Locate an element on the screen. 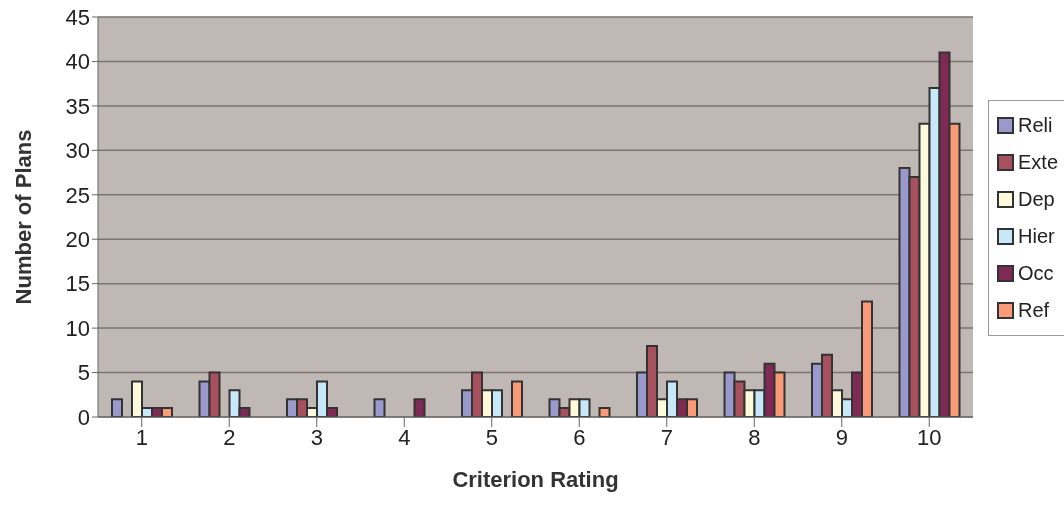  legend-label: Exte is located at coordinates (1038, 162).